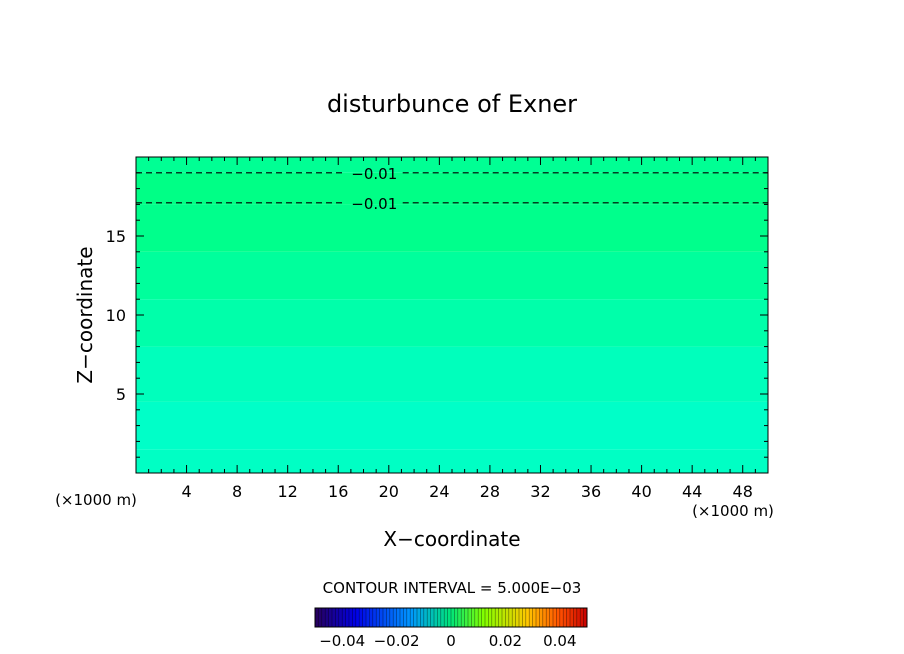  I want to click on x-tick-label-10: 44, so click(692, 491).